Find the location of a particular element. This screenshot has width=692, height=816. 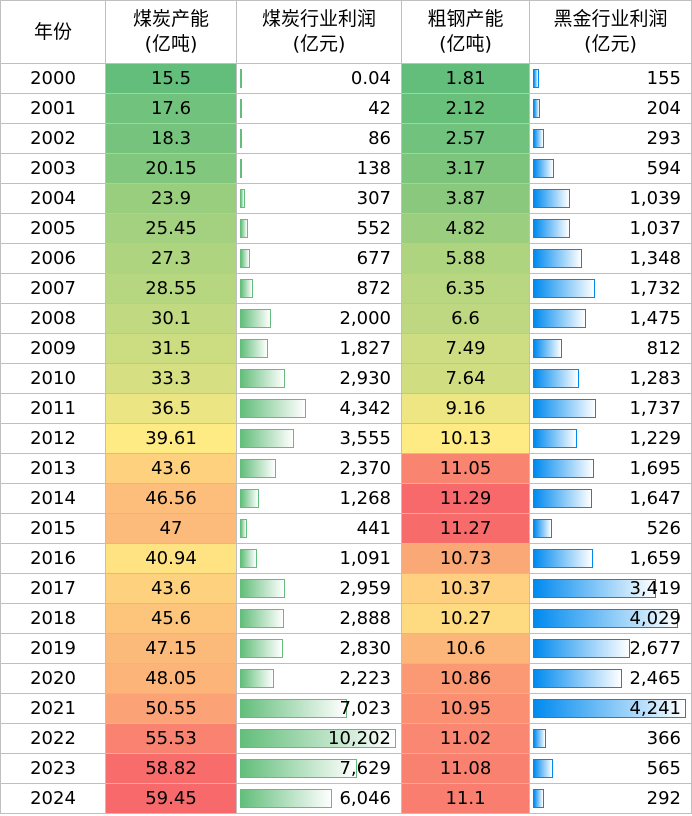

steel-capacity-cell: 10.95 is located at coordinates (465, 708).